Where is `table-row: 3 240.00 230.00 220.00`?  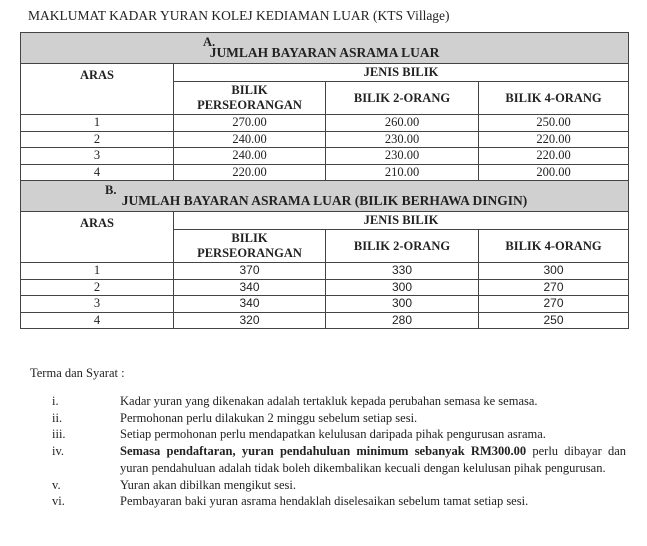
table-row: 3 240.00 230.00 220.00 is located at coordinates (325, 156).